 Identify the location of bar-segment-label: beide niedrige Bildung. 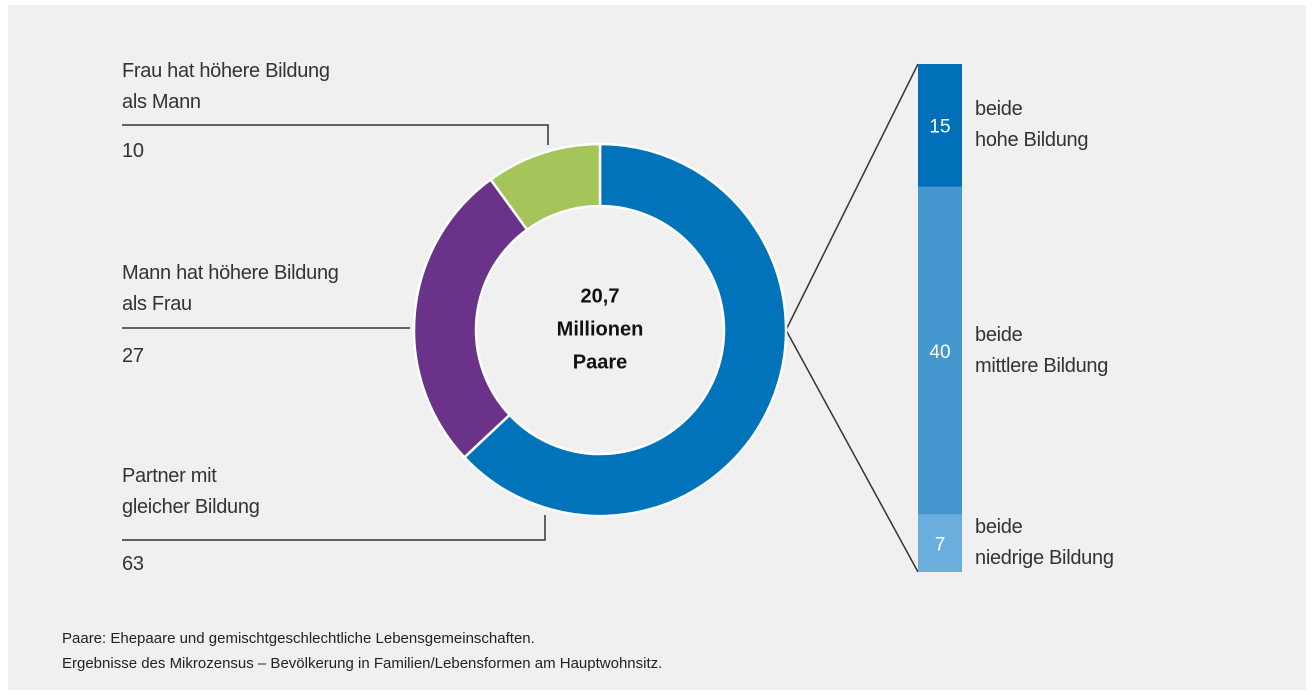
(1044, 543).